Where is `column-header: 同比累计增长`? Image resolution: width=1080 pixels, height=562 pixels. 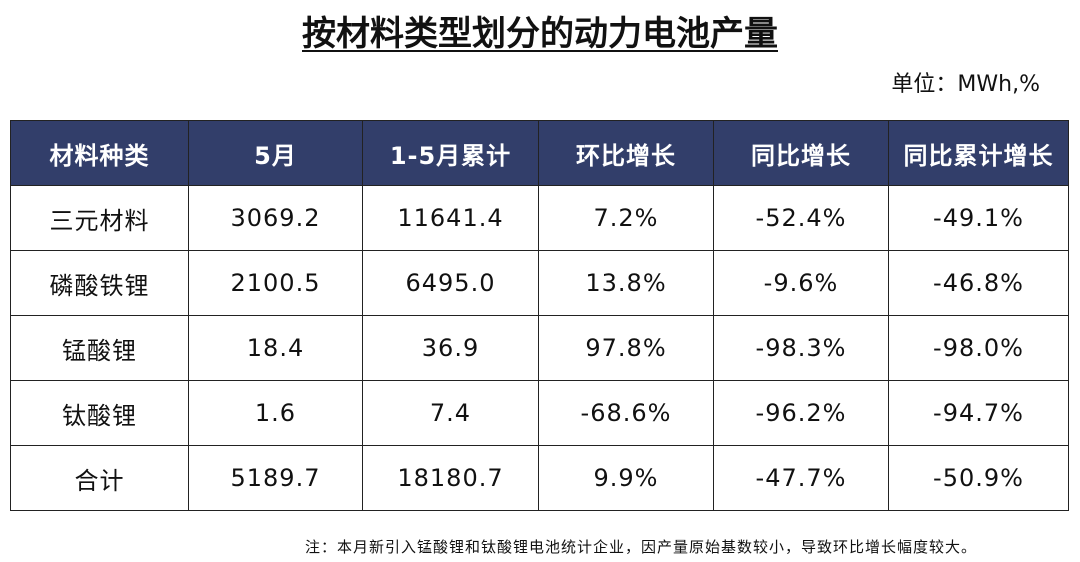
column-header: 同比累计增长 is located at coordinates (978, 153).